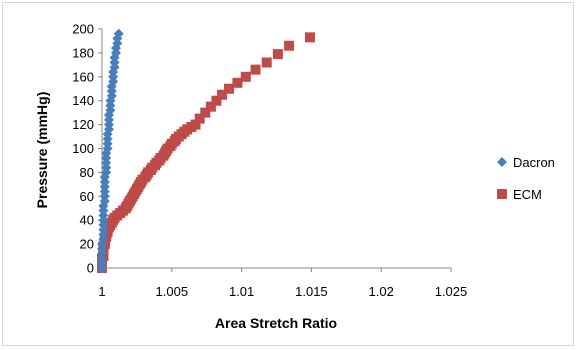 This screenshot has height=350, width=578. What do you see at coordinates (87, 172) in the screenshot?
I see `y-tick-label: 80` at bounding box center [87, 172].